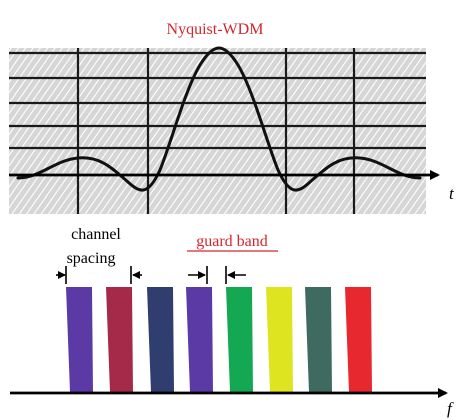 Image resolution: width=457 pixels, height=420 pixels. I want to click on channel-spacing-label-line1: channel, so click(96, 234).